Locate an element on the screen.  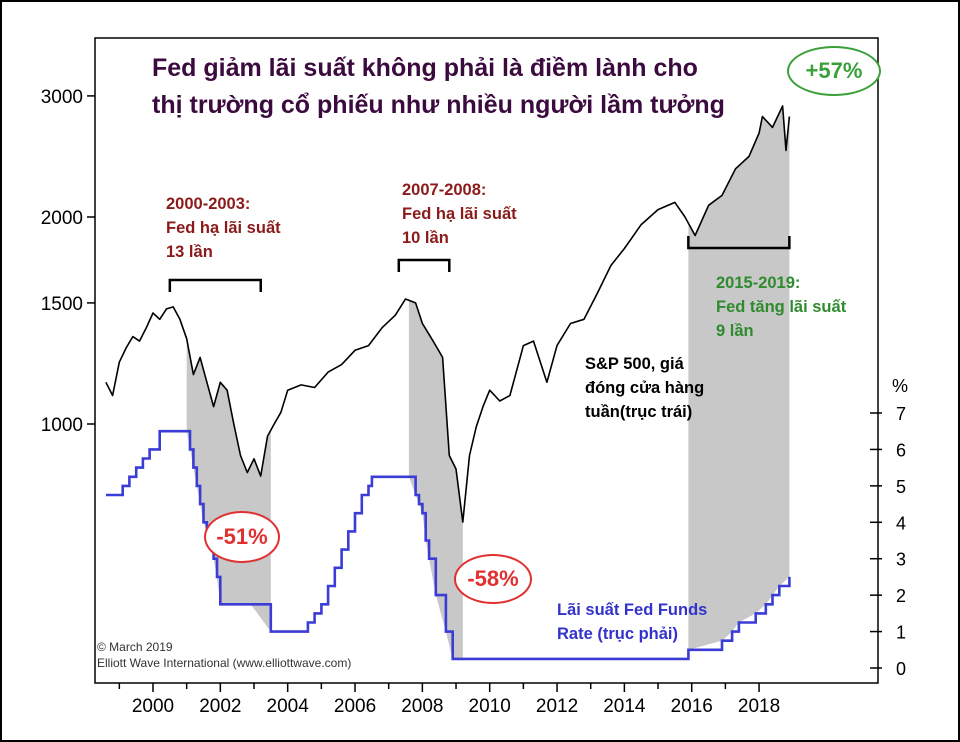
annotation-cut-2007: 2007-2008: Fed hạ lãi suất 10 lần is located at coordinates (459, 214).